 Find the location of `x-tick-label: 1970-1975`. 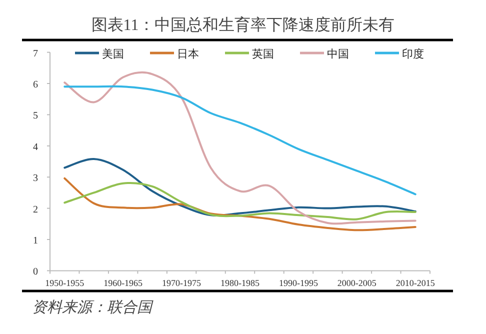

x-tick-label: 1970-1975 is located at coordinates (182, 283).